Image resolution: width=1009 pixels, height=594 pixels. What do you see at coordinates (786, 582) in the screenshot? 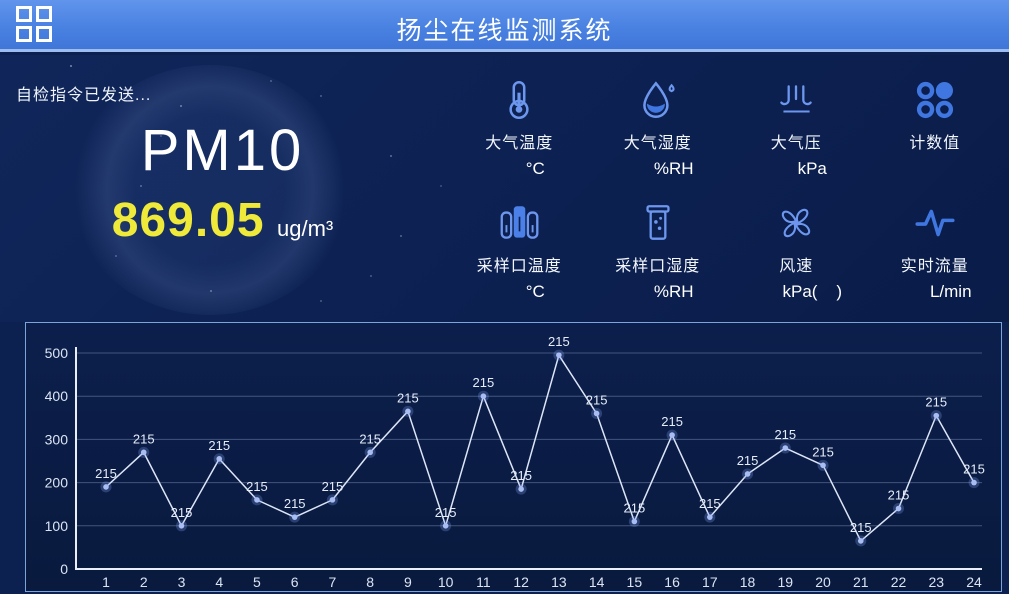
I see `x-tick-label: 19` at bounding box center [786, 582].